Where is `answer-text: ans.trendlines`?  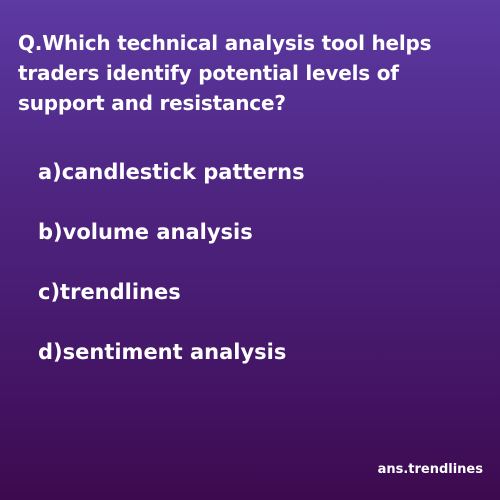 answer-text: ans.trendlines is located at coordinates (430, 469).